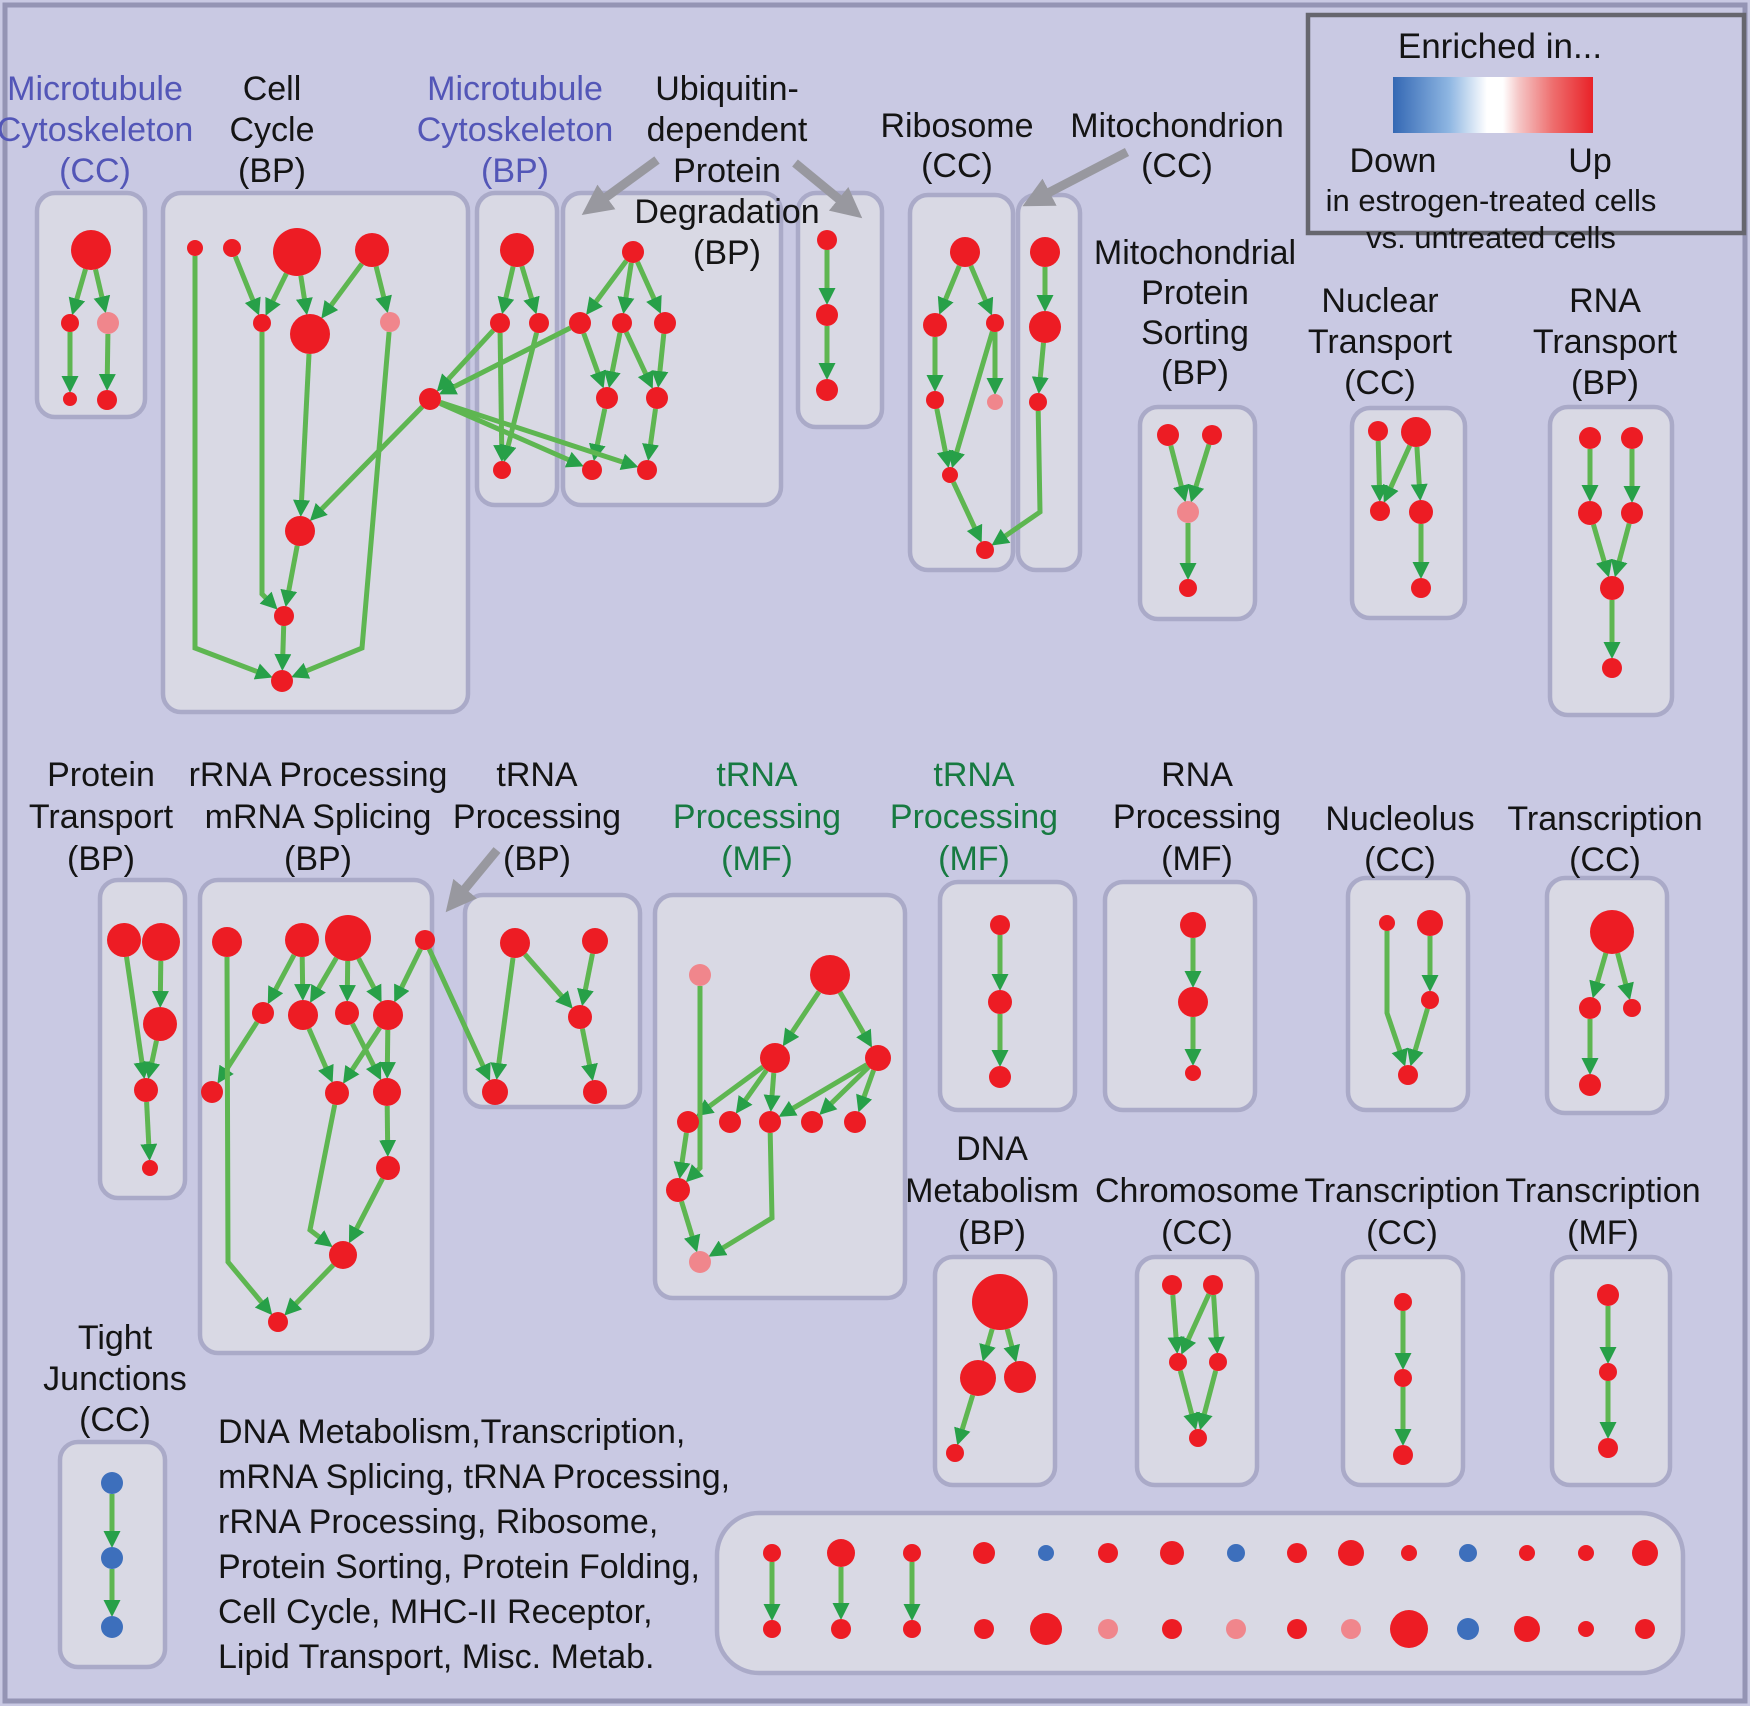 The image size is (1750, 1715). What do you see at coordinates (1605, 301) in the screenshot?
I see `cluster-label: RNA` at bounding box center [1605, 301].